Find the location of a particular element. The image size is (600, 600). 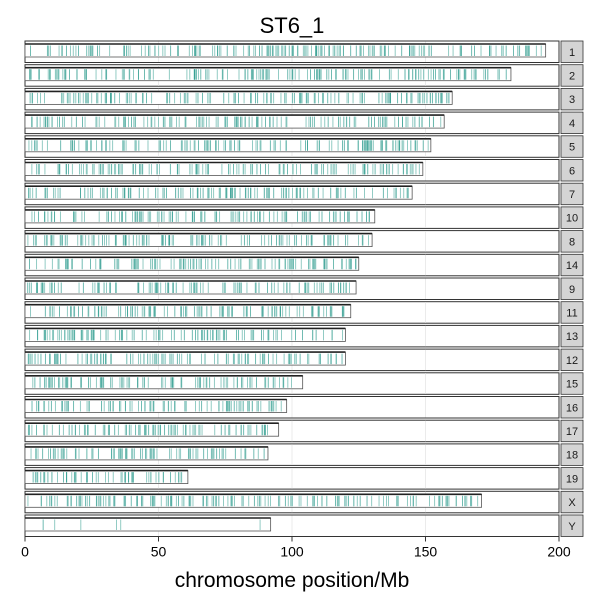

chr-15-strip is located at coordinates (572, 383).